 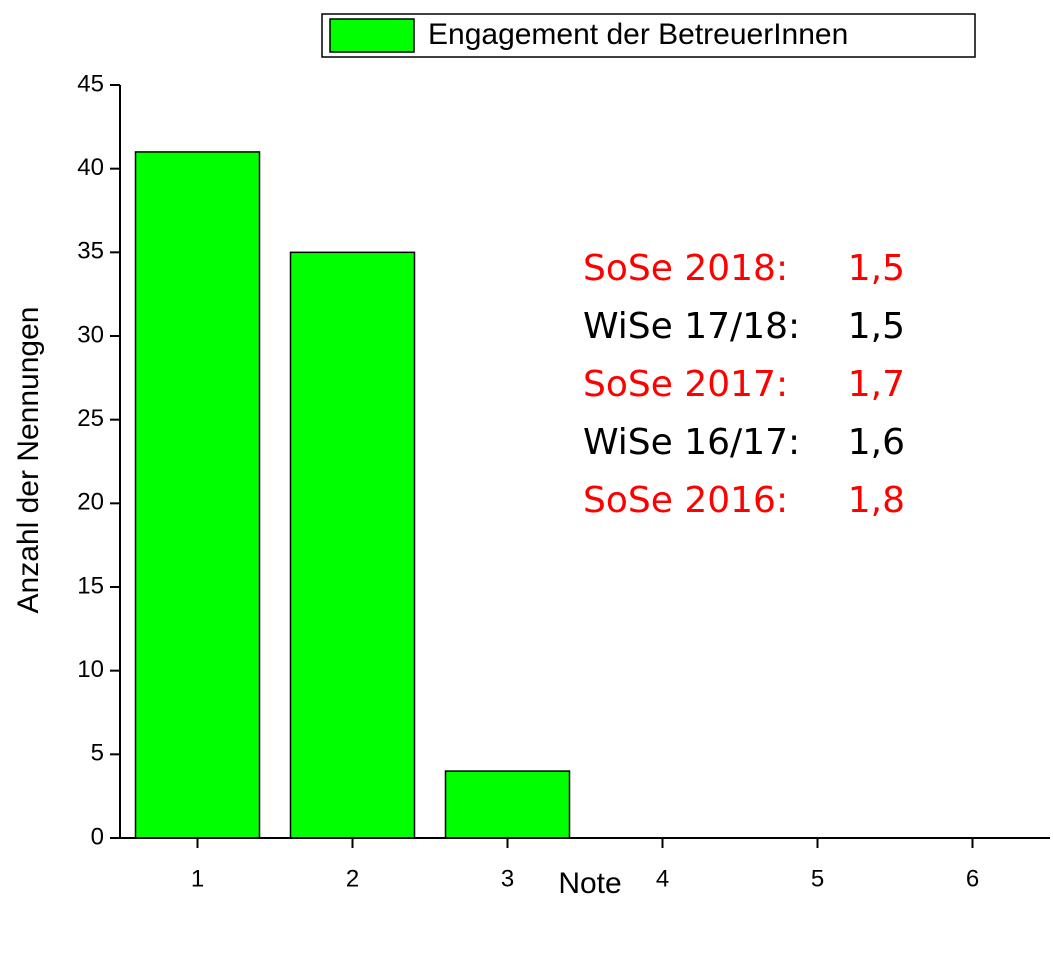 What do you see at coordinates (372, 35) in the screenshot?
I see `legend-swatch` at bounding box center [372, 35].